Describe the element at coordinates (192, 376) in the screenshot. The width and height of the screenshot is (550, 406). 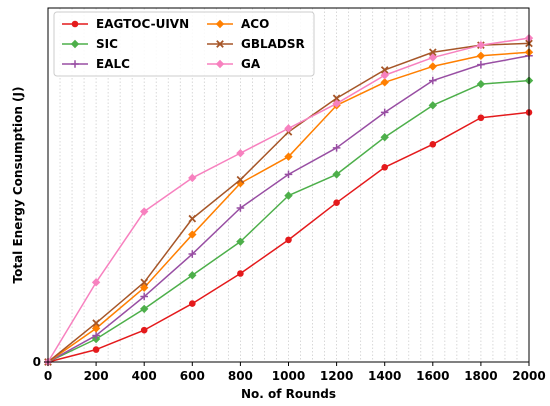
I see `x-tick-label: 600` at that location.